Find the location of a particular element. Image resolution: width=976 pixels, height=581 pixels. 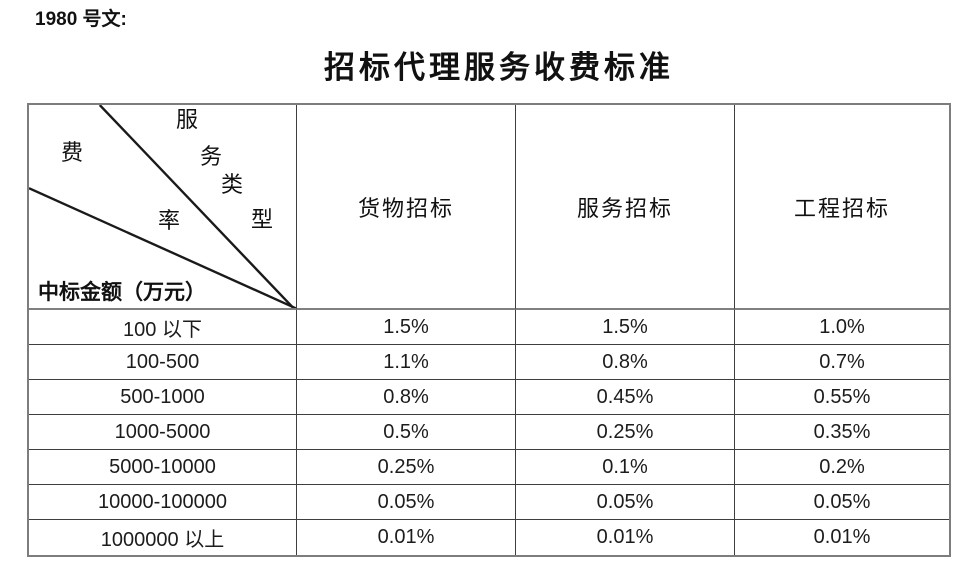

row-range-label: 5000-10000 is located at coordinates (163, 467).